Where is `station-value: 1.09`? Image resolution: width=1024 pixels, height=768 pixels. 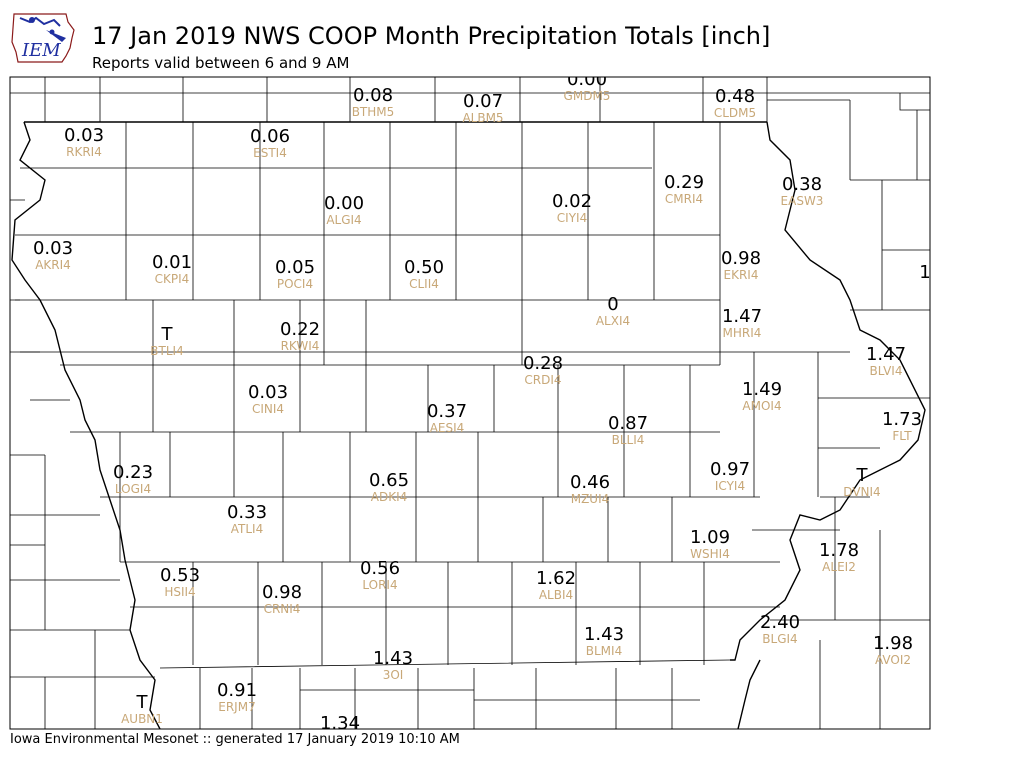 station-value: 1.09 is located at coordinates (710, 537).